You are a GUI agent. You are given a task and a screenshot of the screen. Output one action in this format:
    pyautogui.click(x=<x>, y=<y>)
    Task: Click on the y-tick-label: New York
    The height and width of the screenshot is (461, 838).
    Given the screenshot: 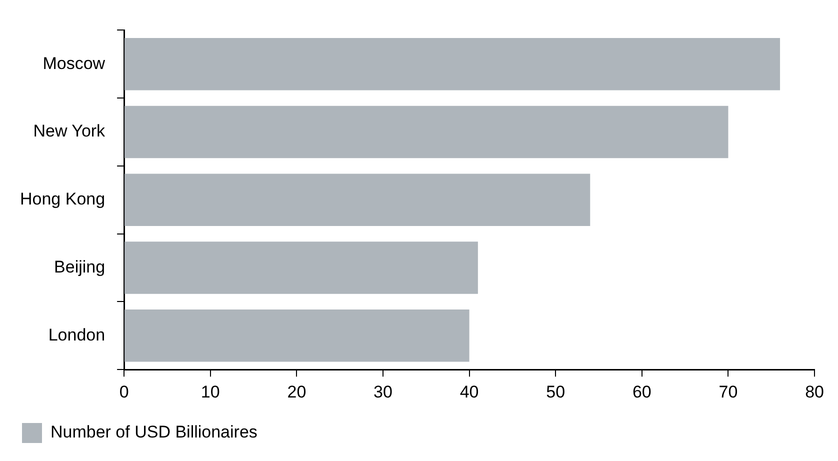 What is the action you would take?
    pyautogui.click(x=69, y=131)
    